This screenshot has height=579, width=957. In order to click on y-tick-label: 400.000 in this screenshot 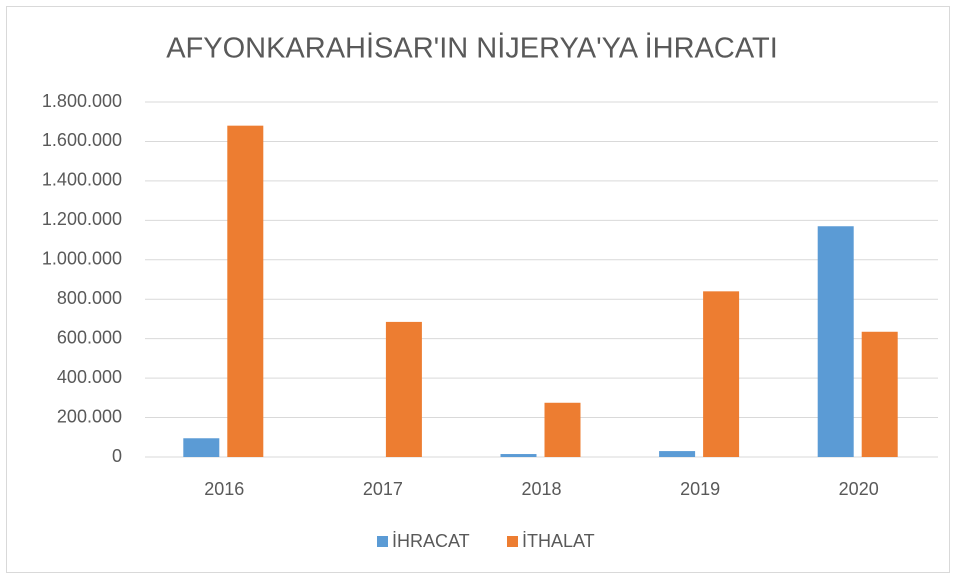, I will do `click(89, 377)`.